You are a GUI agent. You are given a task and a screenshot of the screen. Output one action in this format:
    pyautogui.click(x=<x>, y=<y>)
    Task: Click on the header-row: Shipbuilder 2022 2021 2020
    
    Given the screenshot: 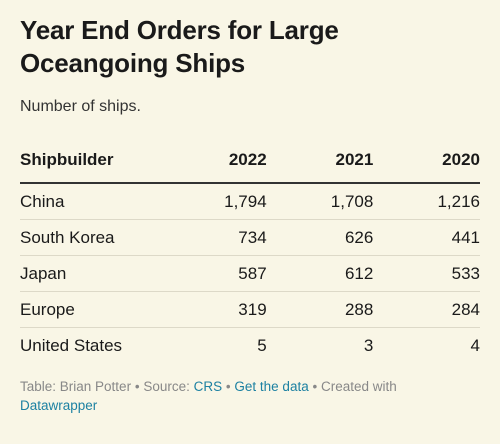 What is the action you would take?
    pyautogui.click(x=250, y=167)
    